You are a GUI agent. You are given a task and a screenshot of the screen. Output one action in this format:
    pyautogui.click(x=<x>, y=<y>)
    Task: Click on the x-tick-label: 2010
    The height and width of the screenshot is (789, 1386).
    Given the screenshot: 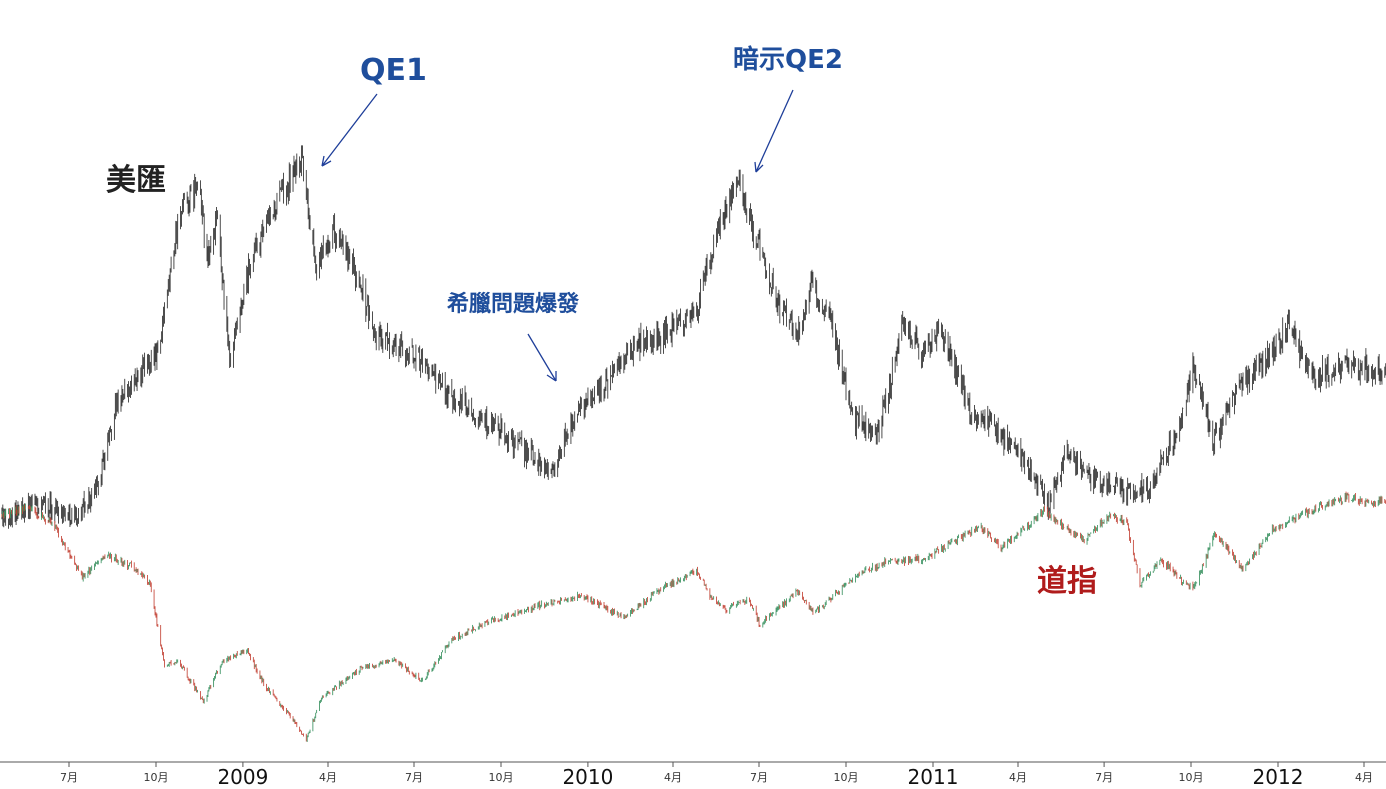 What is the action you would take?
    pyautogui.click(x=587, y=777)
    